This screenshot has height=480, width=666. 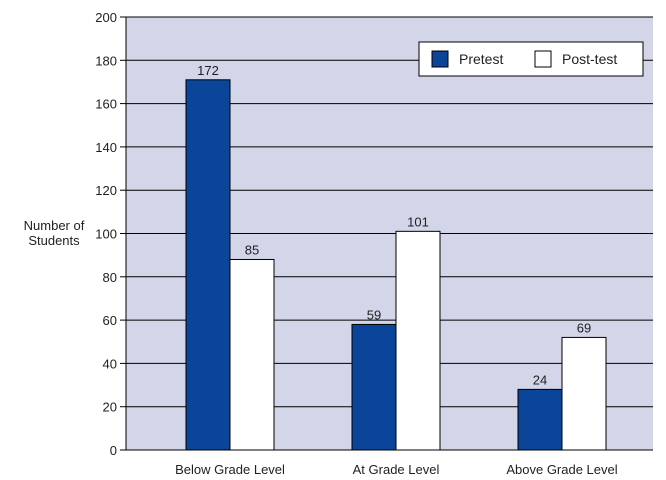 I want to click on y-axis-label: Number of Students, so click(x=54, y=233).